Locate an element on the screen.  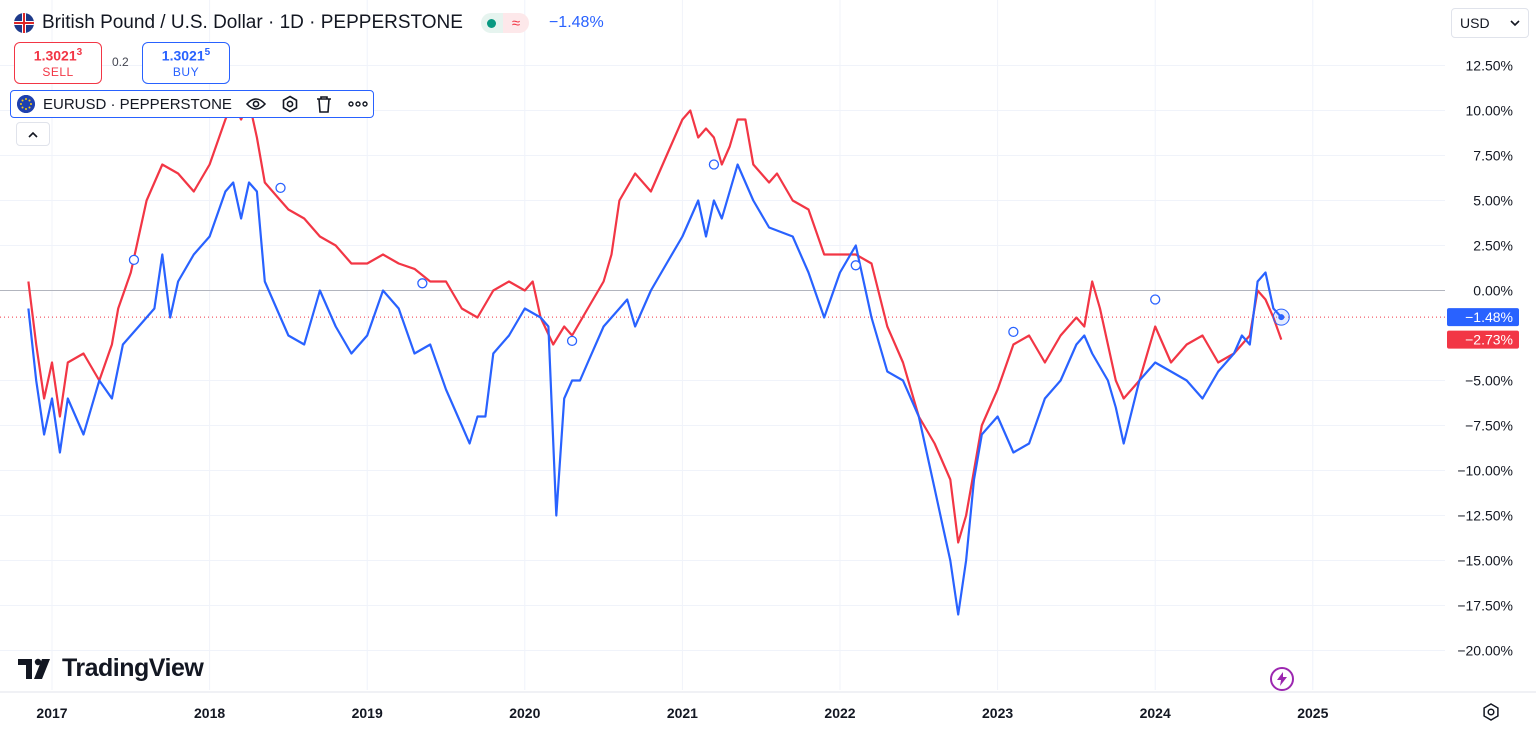
buy-button: 1.30215 BUY is located at coordinates (186, 63).